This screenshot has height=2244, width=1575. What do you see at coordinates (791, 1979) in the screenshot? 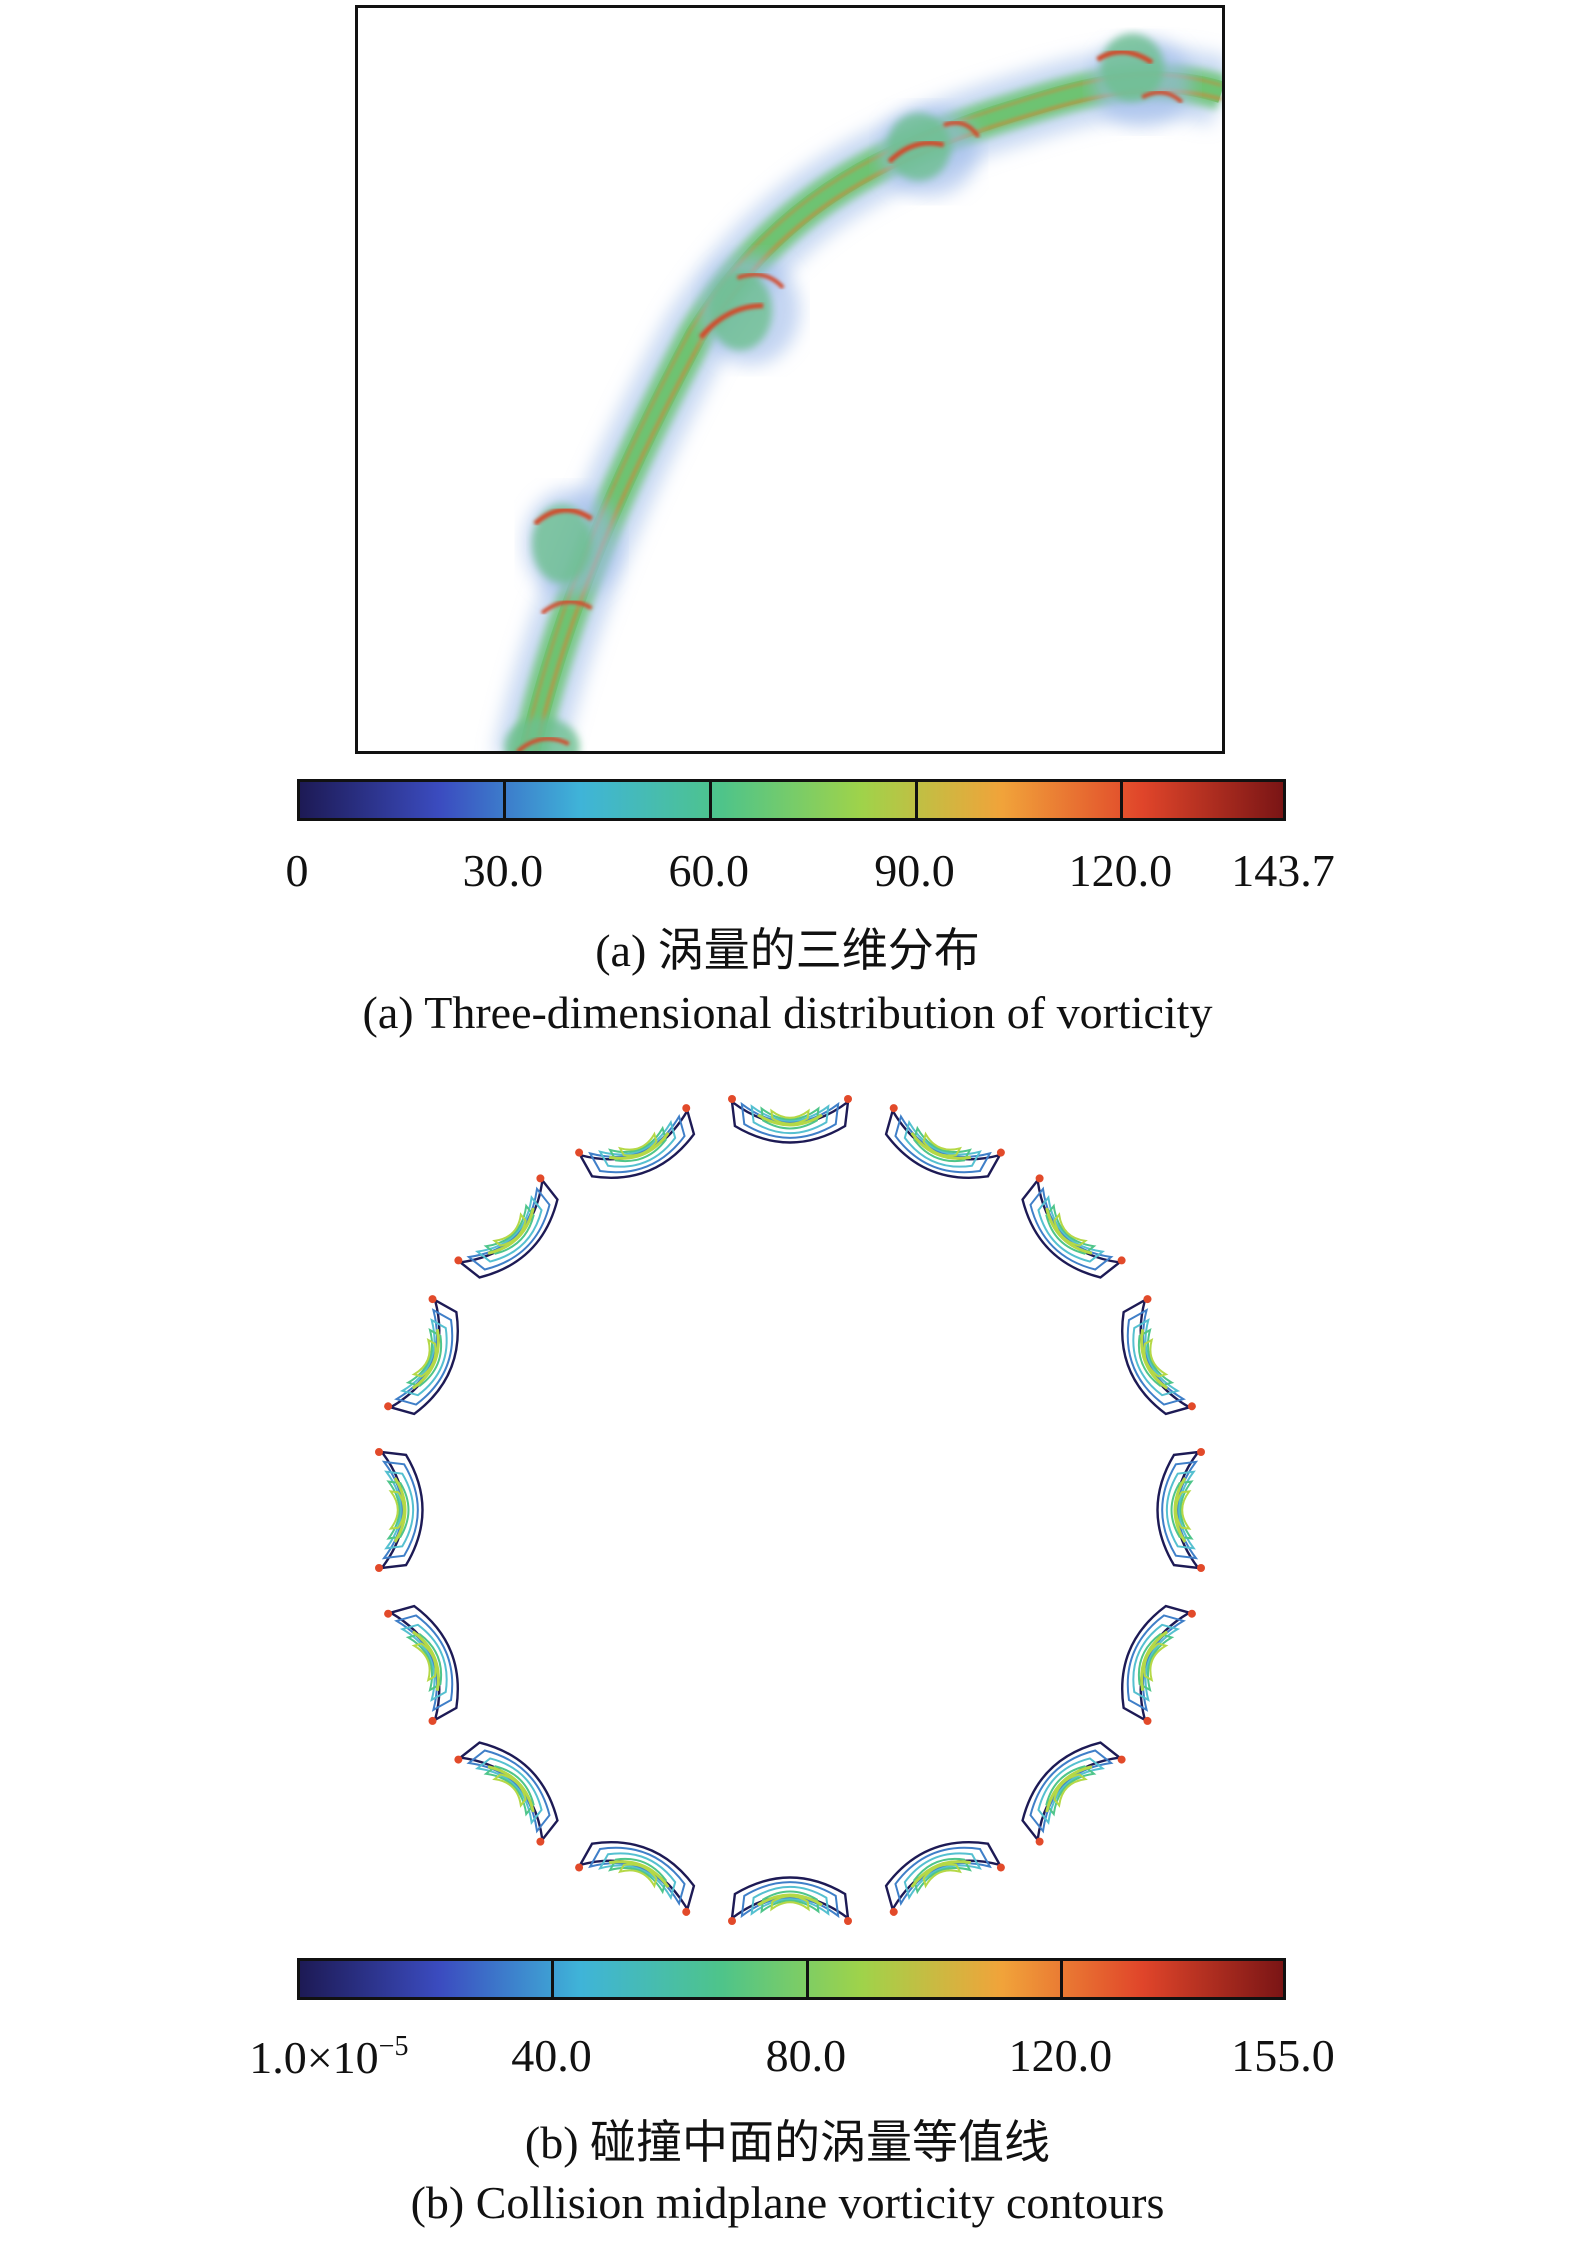
I see `colorbar-b` at bounding box center [791, 1979].